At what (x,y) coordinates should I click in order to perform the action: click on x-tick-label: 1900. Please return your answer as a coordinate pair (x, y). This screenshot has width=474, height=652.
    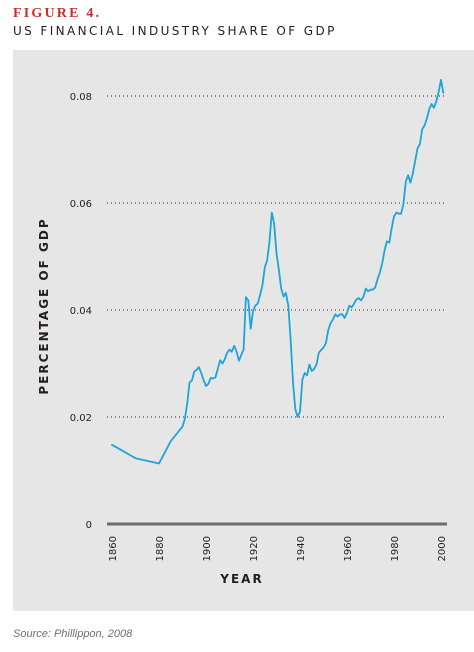
    Looking at the image, I should click on (207, 548).